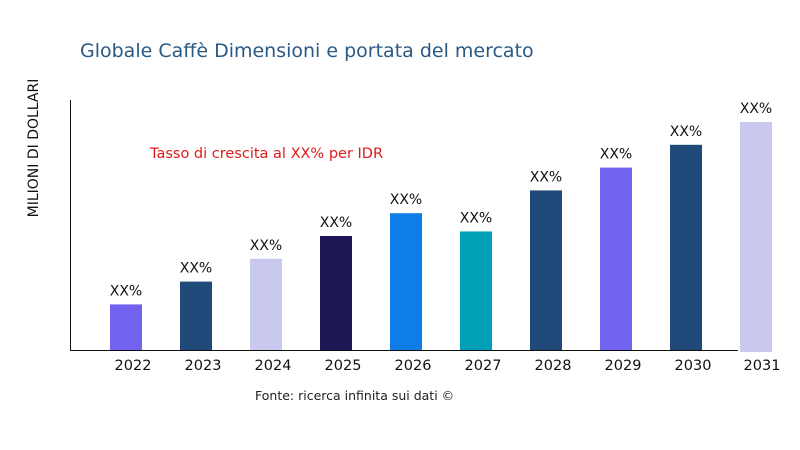  I want to click on bar-2024, so click(266, 304).